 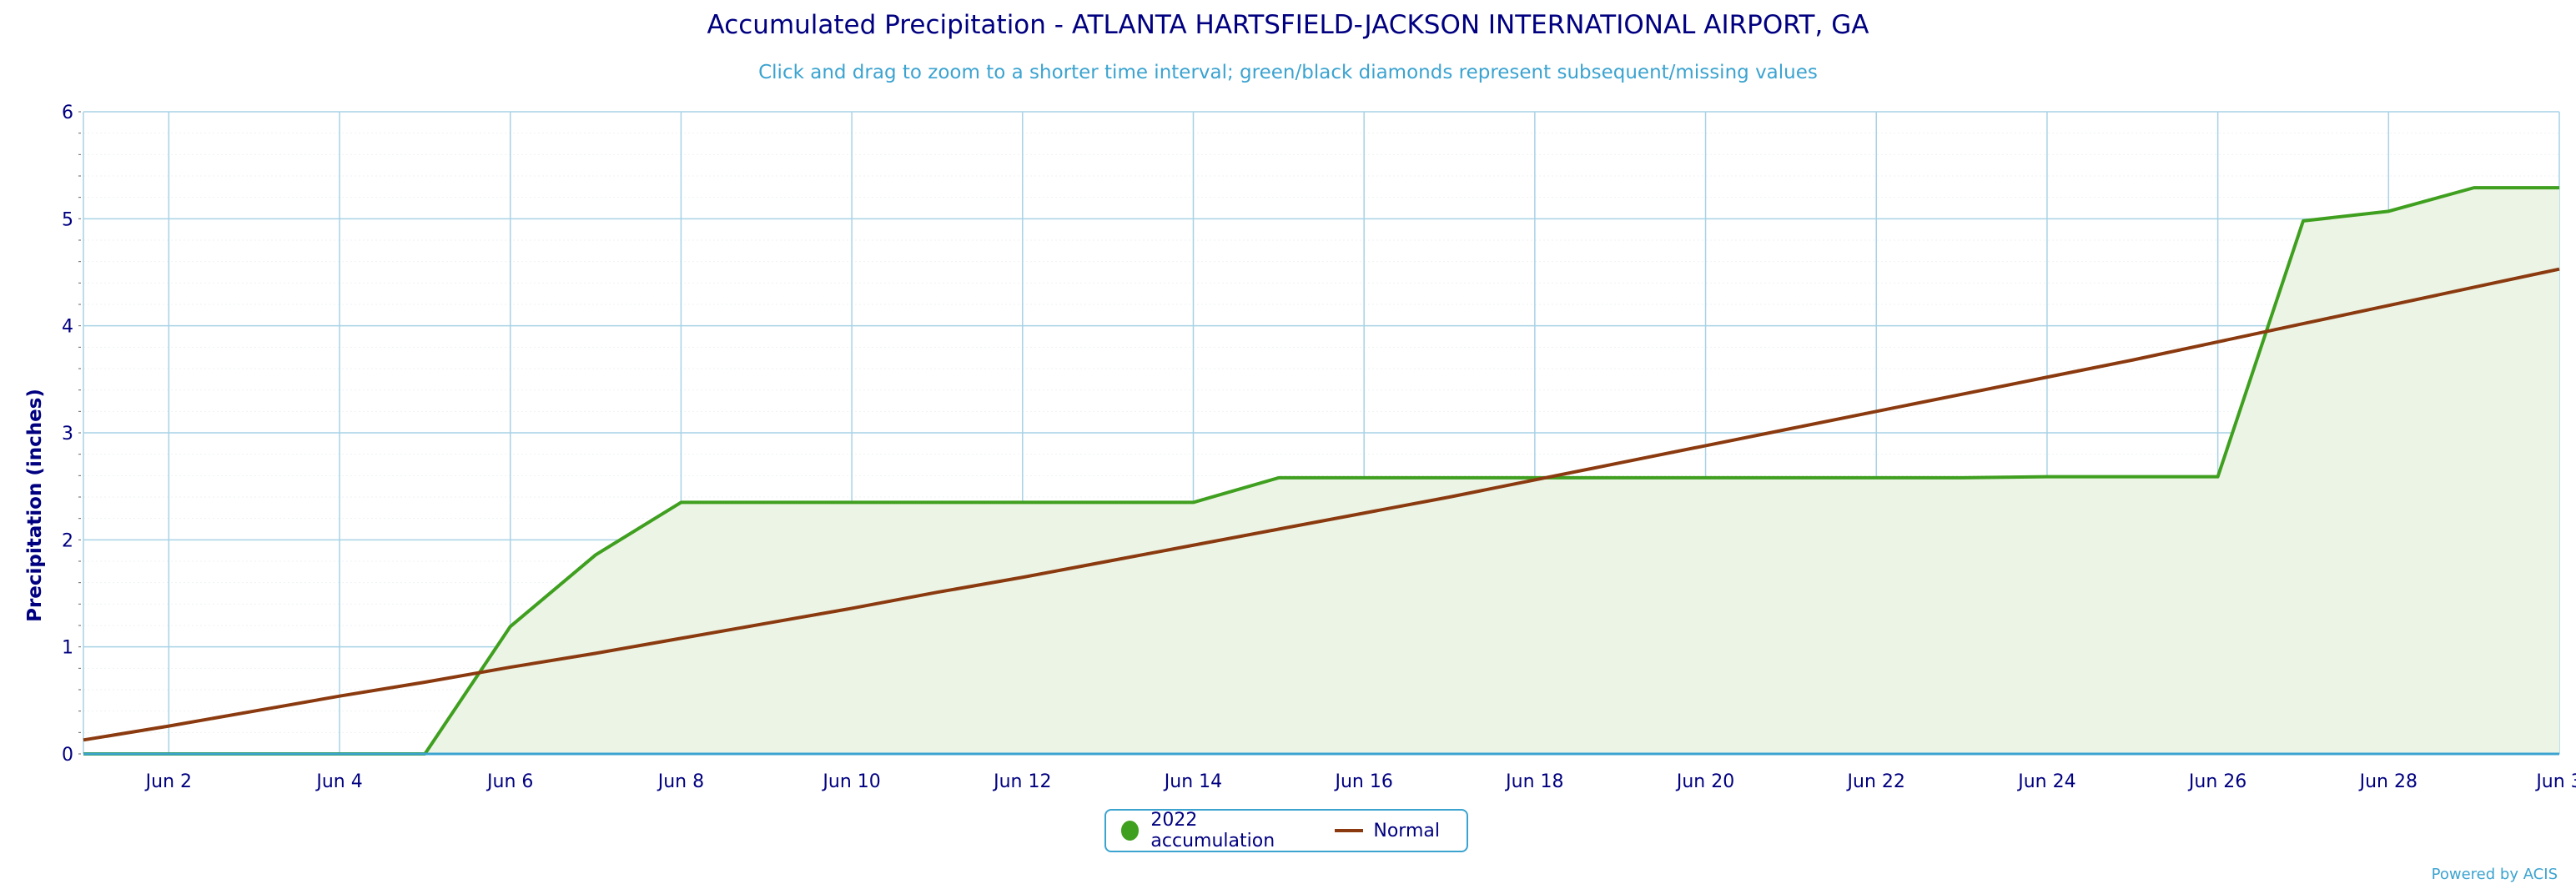 I want to click on legend-label-accumulation: 2022 accumulation, so click(x=1212, y=830).